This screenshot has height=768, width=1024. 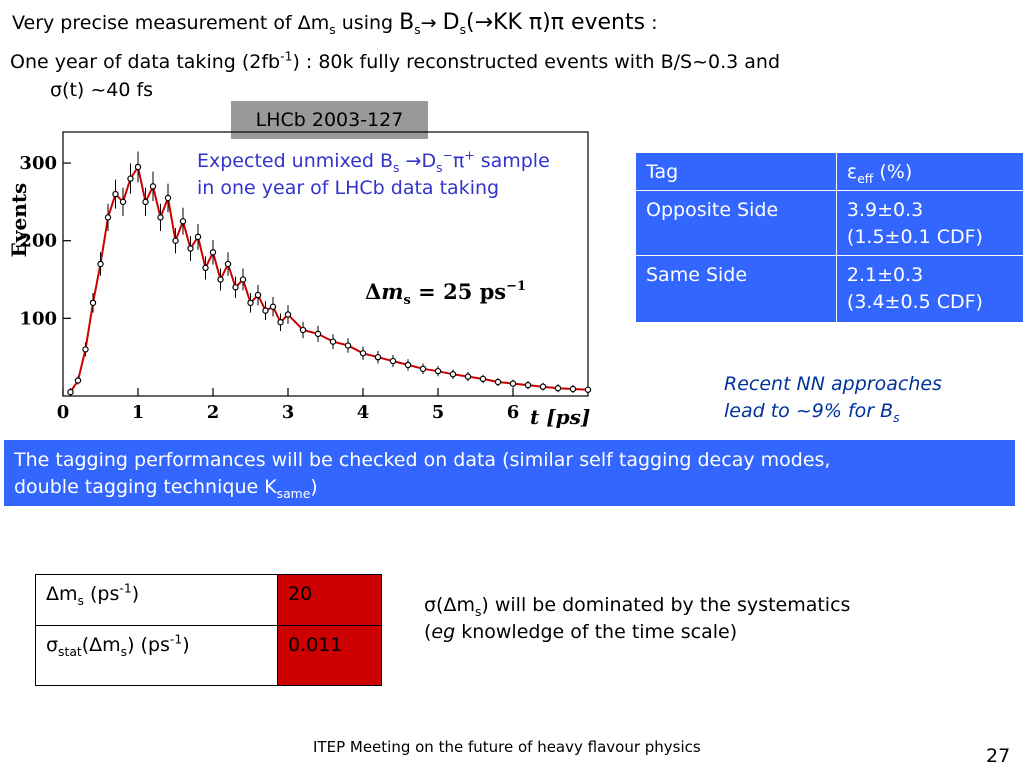 I want to click on table-row: Δms (ps-1) 20, so click(x=208, y=600).